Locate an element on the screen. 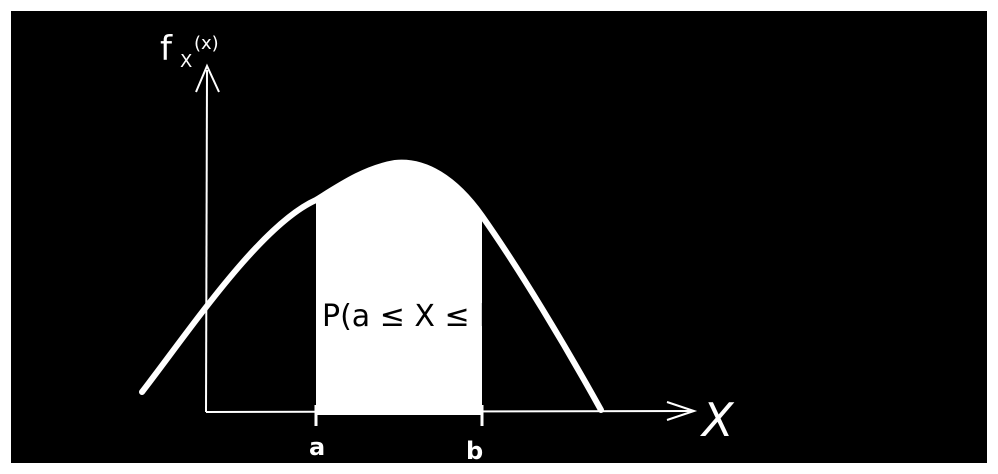 The image size is (998, 474). tick-label-b: b is located at coordinates (474, 451).